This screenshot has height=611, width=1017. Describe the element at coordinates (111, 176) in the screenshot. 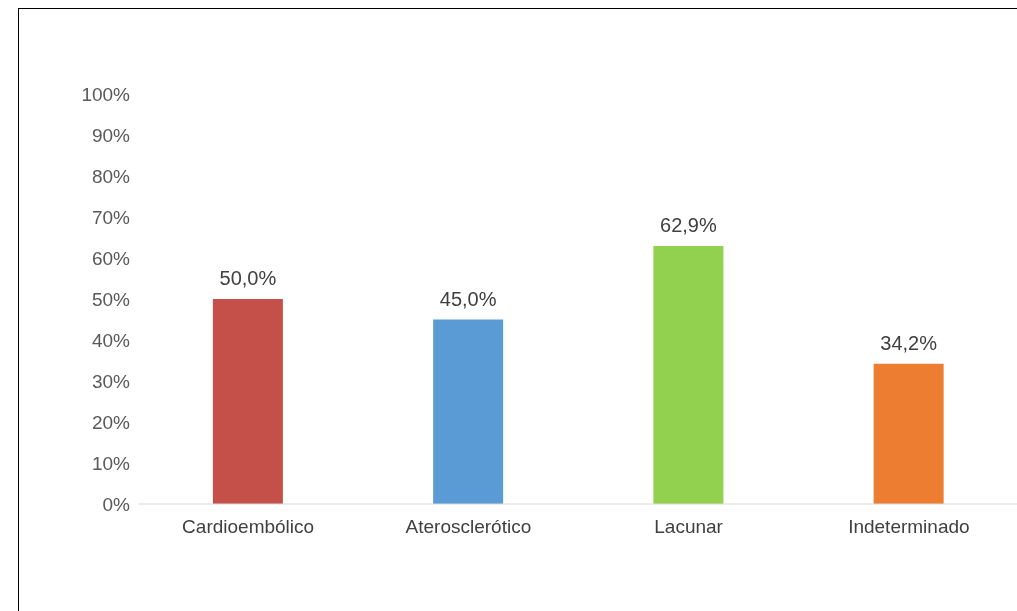

I see `y-tick-label: 80%` at that location.